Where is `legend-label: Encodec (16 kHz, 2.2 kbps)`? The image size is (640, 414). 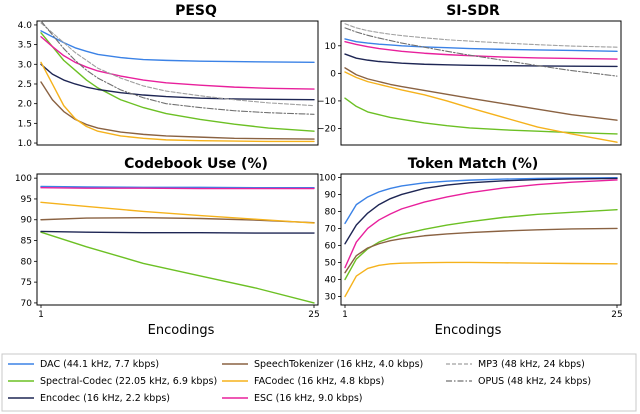 legend-label: Encodec (16 kHz, 2.2 kbps) is located at coordinates (105, 398).